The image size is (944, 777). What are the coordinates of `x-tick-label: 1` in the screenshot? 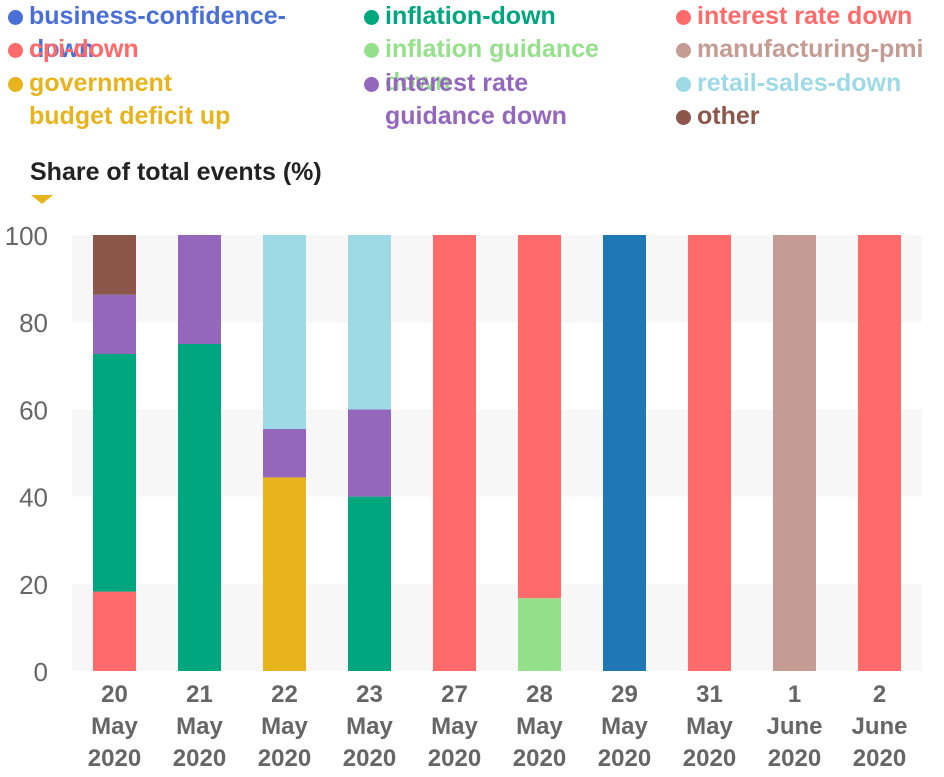 It's located at (794, 694).